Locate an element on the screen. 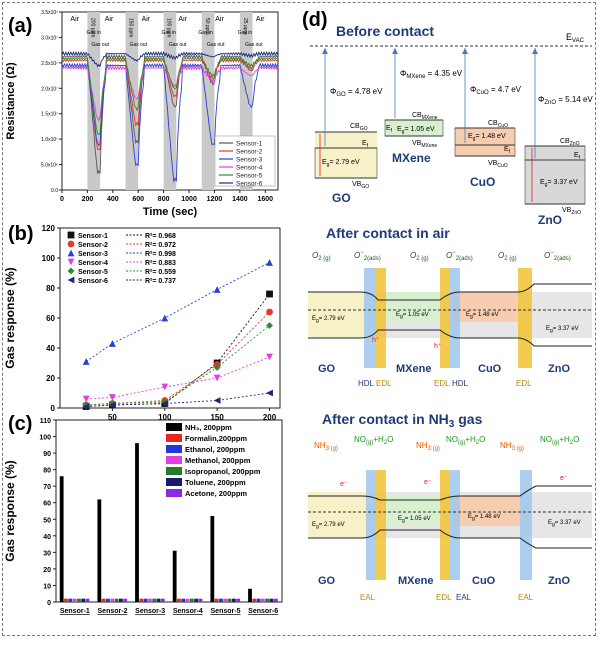 The image size is (600, 645). nh3-eg-go: Eg= 2.79 eV is located at coordinates (328, 526).